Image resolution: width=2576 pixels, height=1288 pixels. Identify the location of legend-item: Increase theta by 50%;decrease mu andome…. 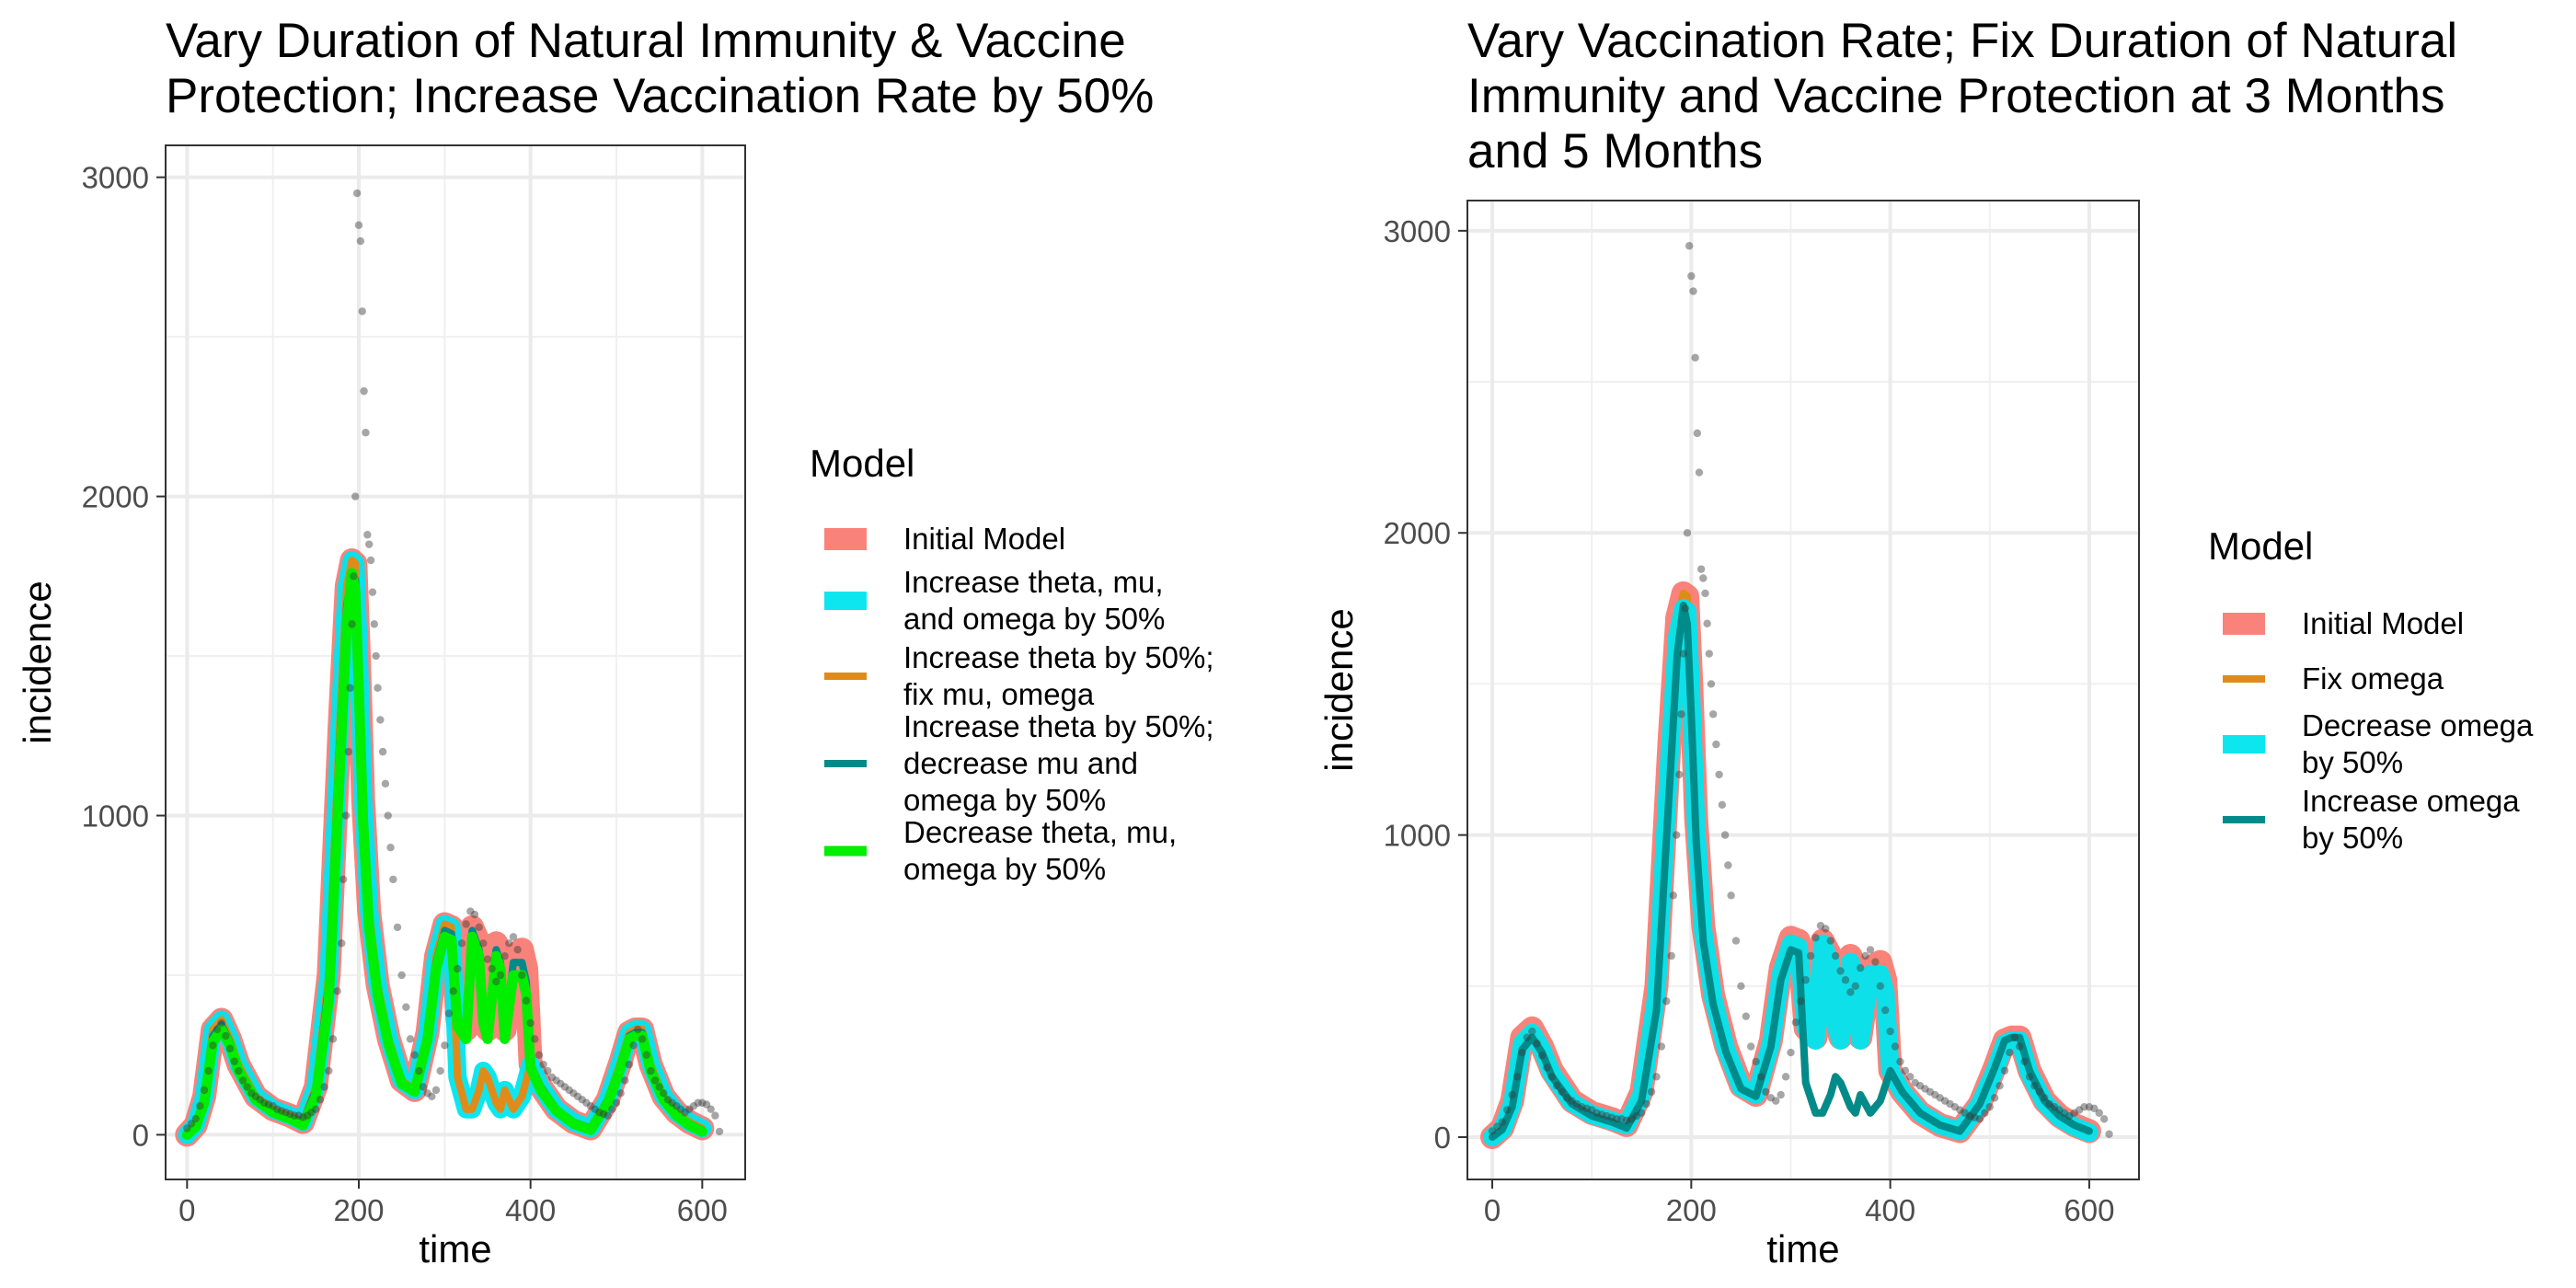
(1019, 763).